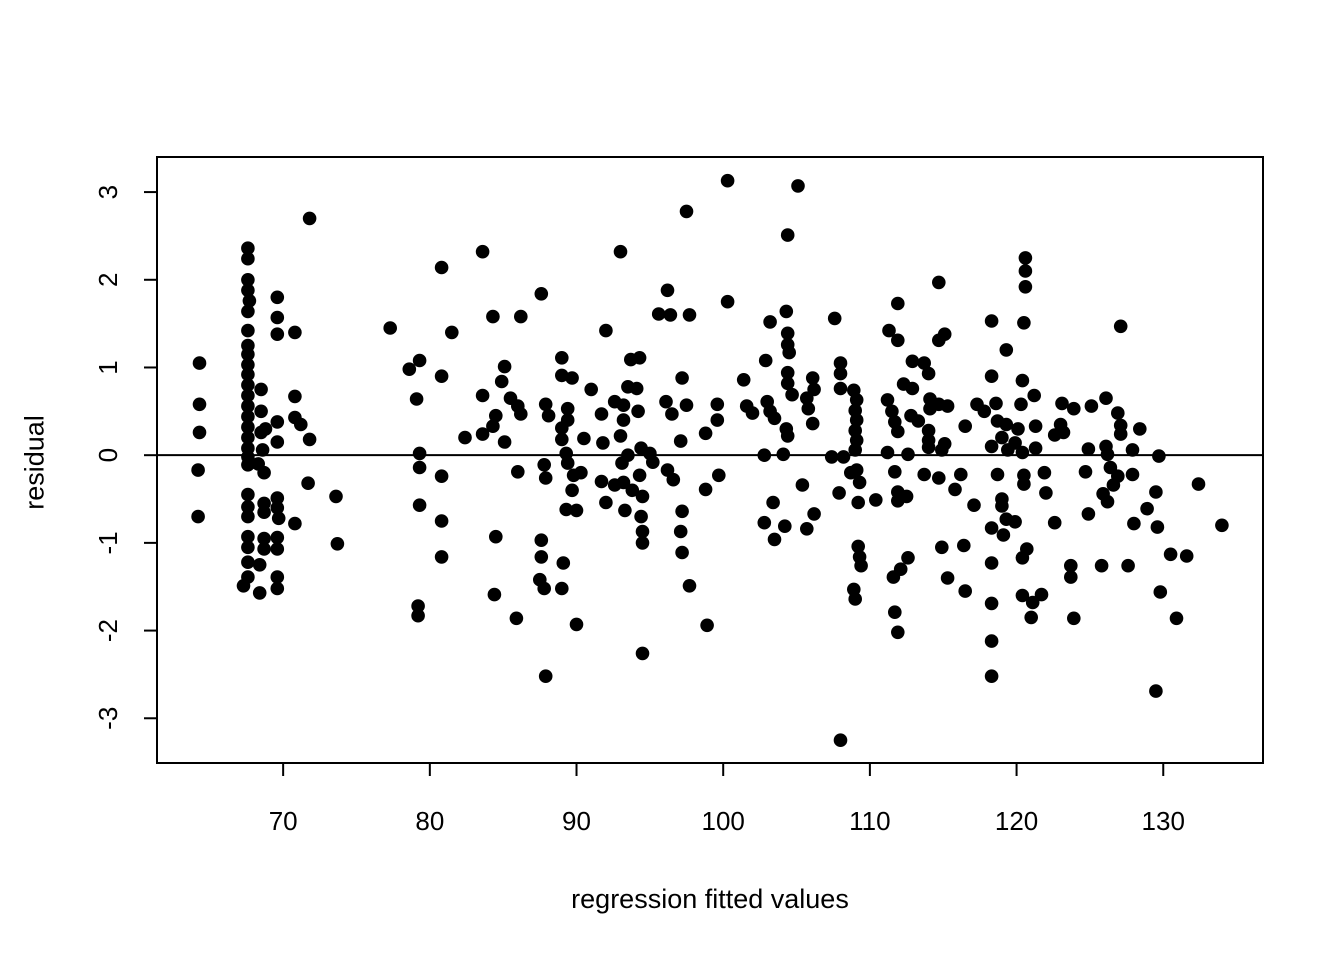  I want to click on x-tick-label: 70, so click(283, 821).